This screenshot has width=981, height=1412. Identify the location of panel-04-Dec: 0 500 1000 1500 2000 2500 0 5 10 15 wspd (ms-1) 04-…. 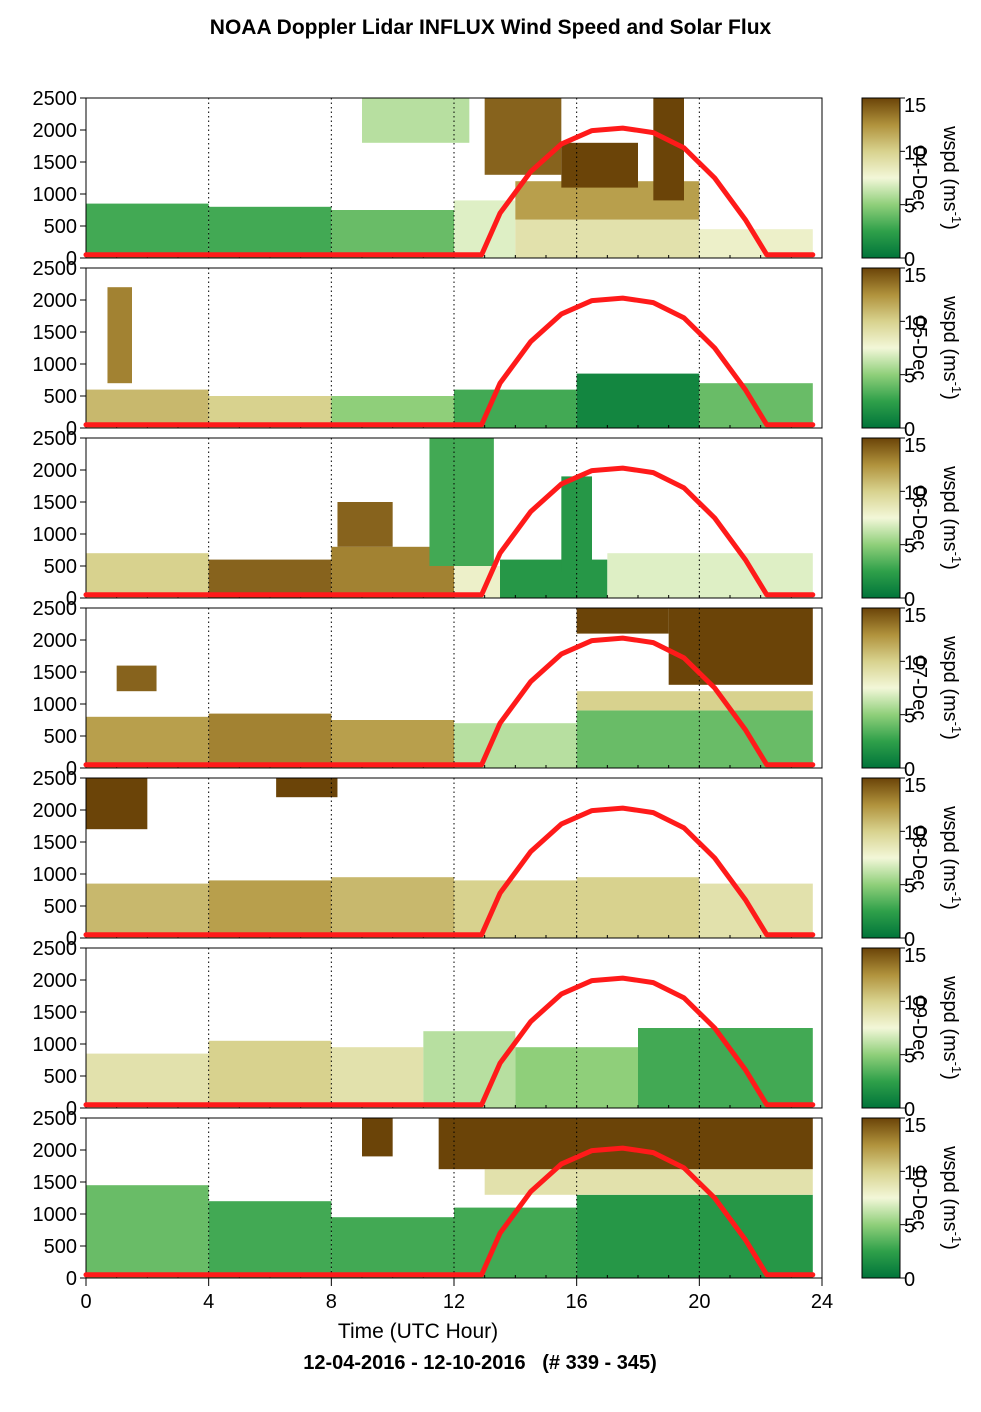
(499, 179).